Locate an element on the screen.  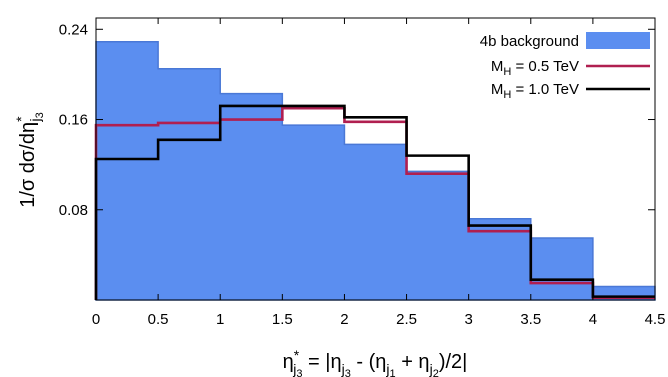
y-tick-label: 0.08 is located at coordinates (73, 210).